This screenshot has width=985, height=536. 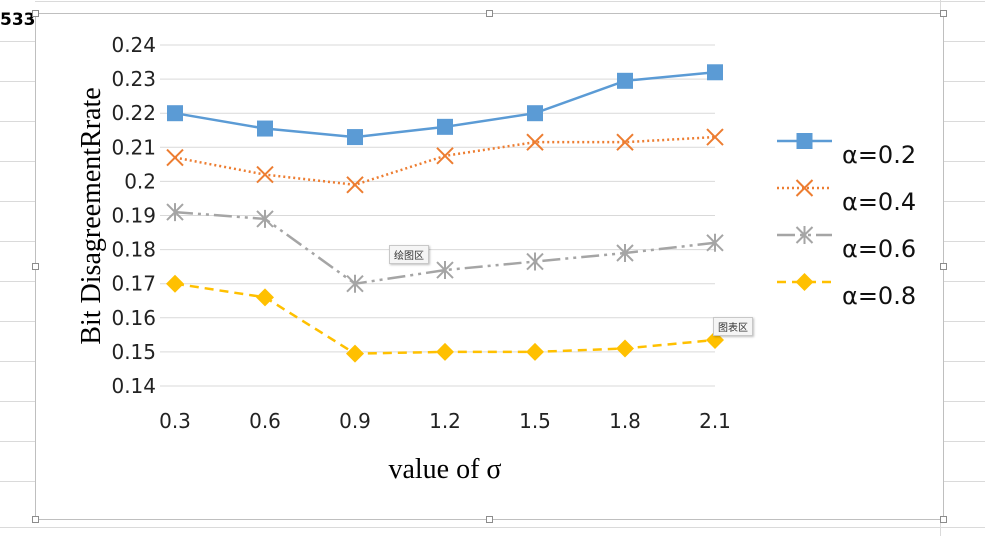 I want to click on x-tick-label: 0.3, so click(x=175, y=421).